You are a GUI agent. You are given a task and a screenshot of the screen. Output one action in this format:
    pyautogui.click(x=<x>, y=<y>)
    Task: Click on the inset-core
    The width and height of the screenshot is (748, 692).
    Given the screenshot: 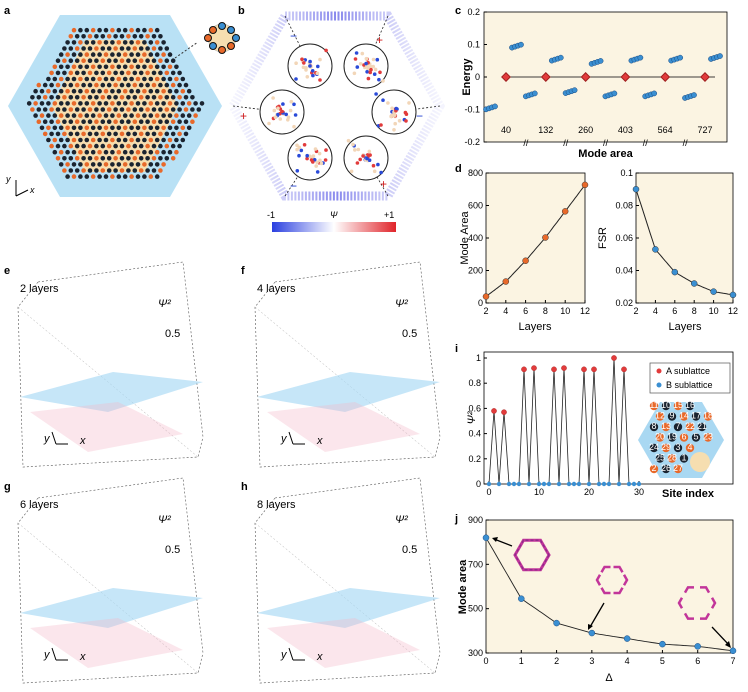 What is the action you would take?
    pyautogui.click(x=700, y=462)
    